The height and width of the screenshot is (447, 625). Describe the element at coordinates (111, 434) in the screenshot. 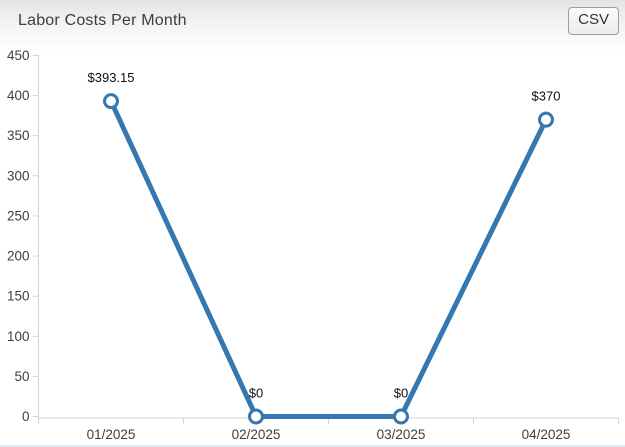

I see `x-tick-label: 01/2025` at that location.